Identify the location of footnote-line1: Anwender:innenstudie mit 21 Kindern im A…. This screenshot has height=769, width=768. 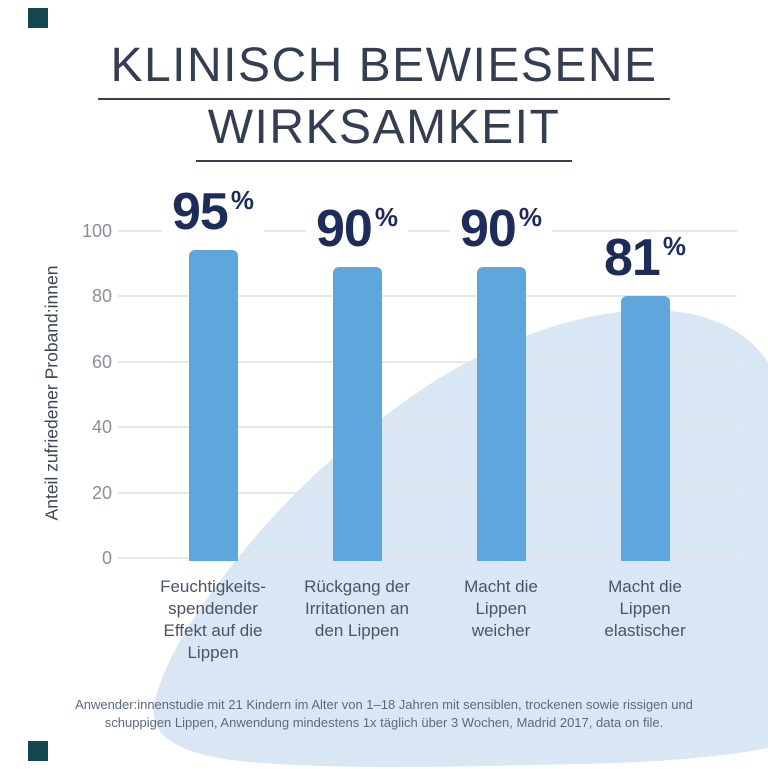
(384, 704).